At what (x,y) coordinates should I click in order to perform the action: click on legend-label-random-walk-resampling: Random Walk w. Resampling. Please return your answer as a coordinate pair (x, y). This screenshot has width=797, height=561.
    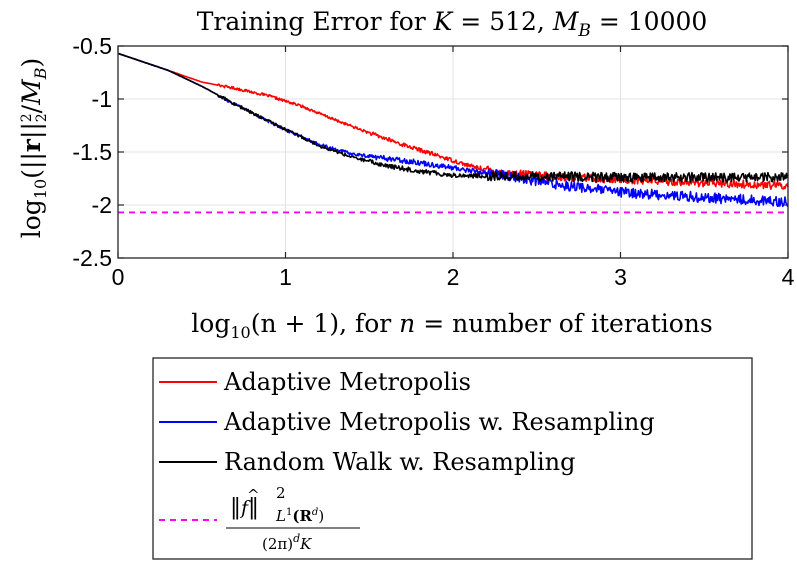
    Looking at the image, I should click on (399, 462).